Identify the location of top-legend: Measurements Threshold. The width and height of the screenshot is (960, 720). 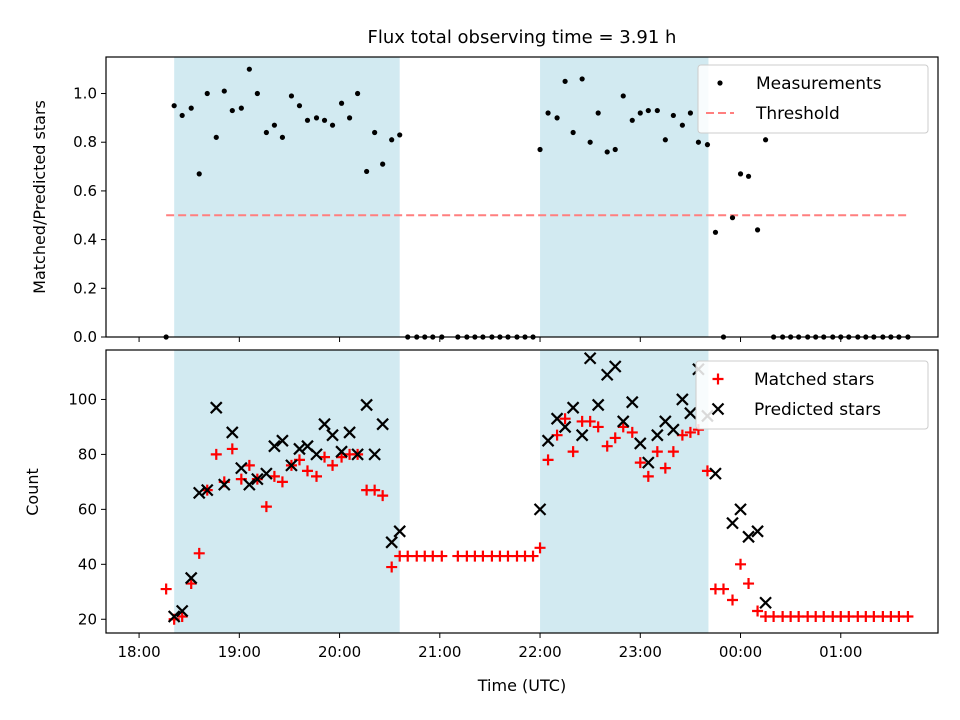
(813, 99).